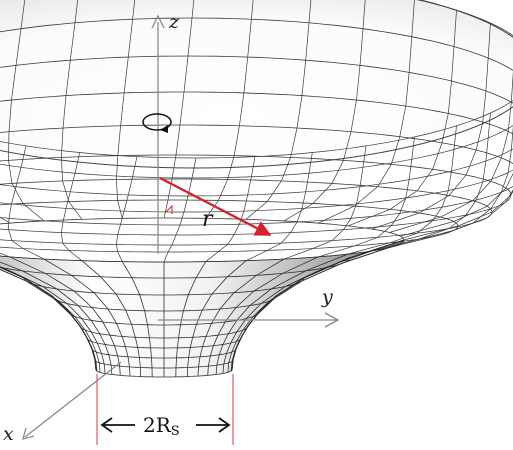 The height and width of the screenshot is (450, 513). What do you see at coordinates (212, 425) in the screenshot?
I see `throat-width-right-arrow` at bounding box center [212, 425].